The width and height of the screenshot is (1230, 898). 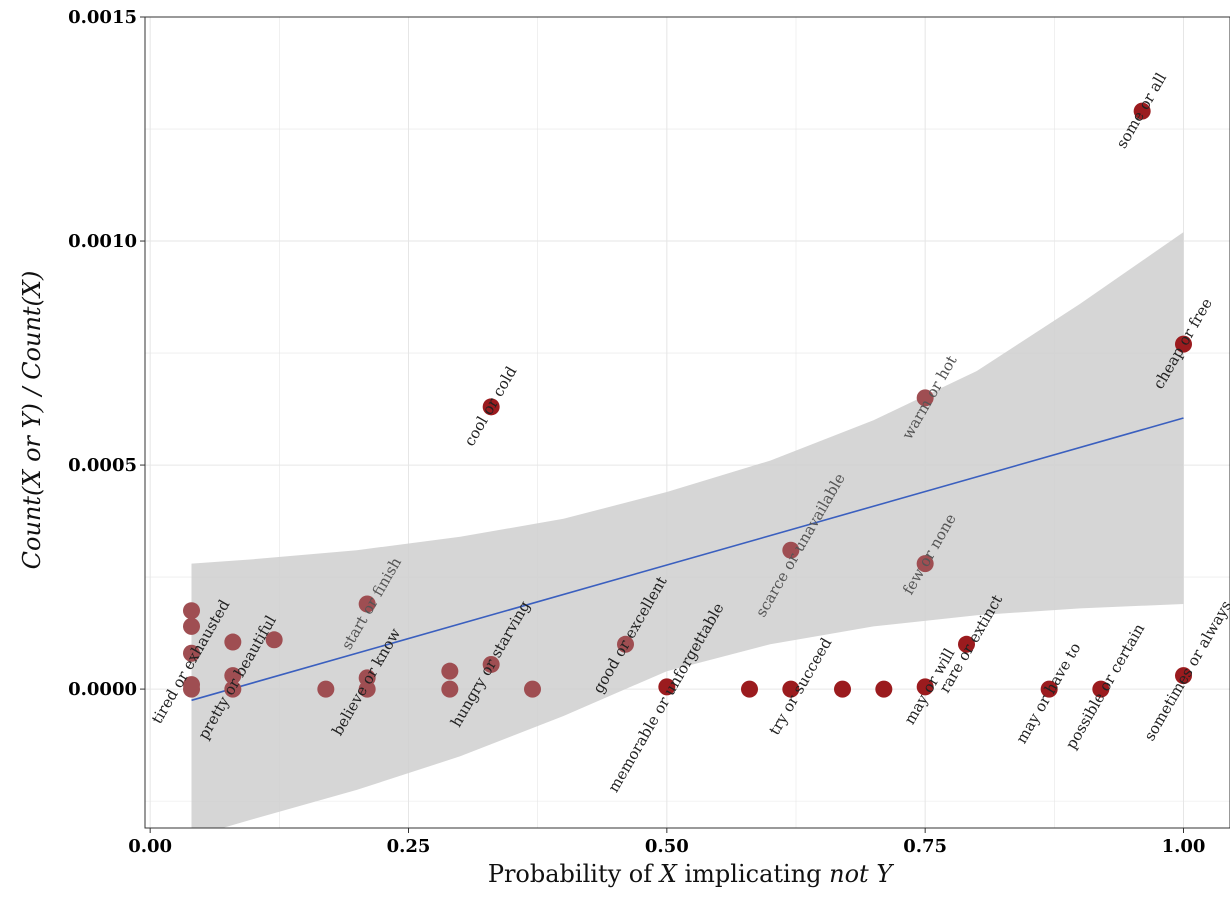 I want to click on x-axis-title: Probability of X implicating not Y, so click(x=691, y=874).